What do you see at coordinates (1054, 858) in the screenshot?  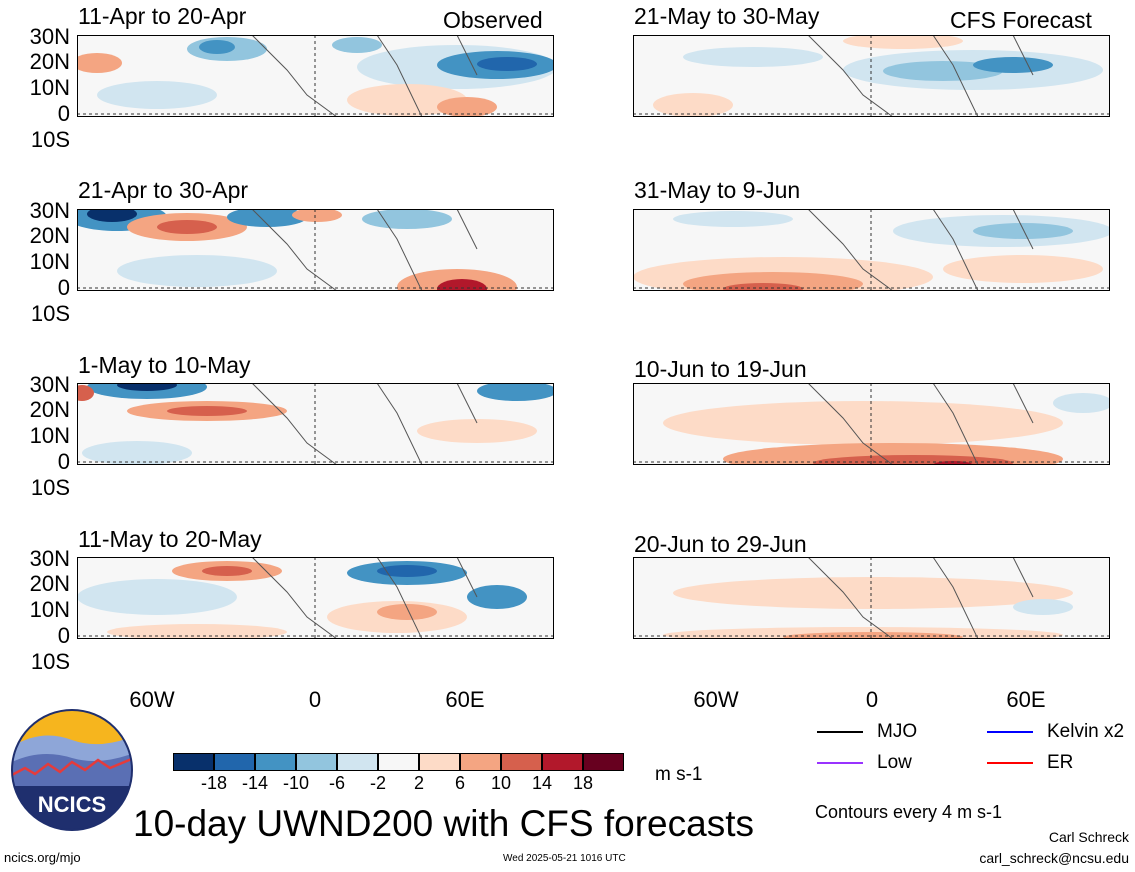 I see `footer-email: carl_schreck@ncsu.edu` at bounding box center [1054, 858].